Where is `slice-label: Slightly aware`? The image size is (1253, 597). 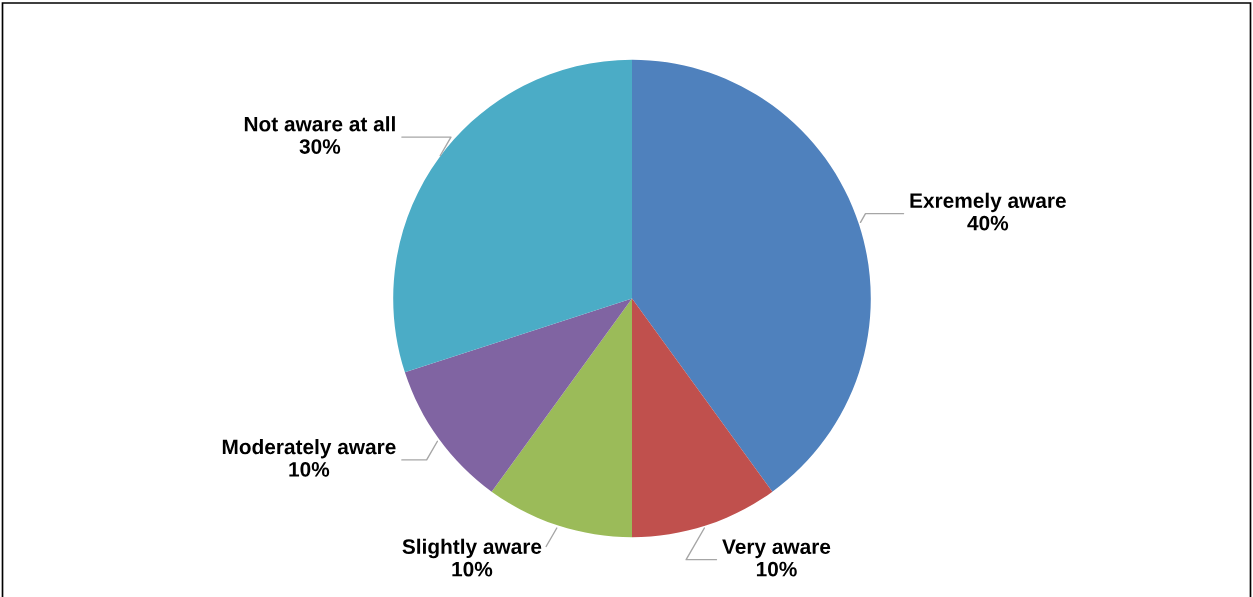 slice-label: Slightly aware is located at coordinates (472, 548).